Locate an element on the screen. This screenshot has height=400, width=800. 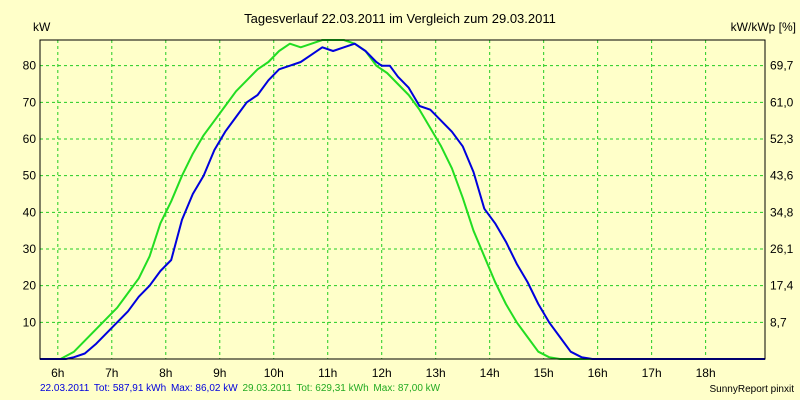
y2-tick-label: 43,6 is located at coordinates (782, 176).